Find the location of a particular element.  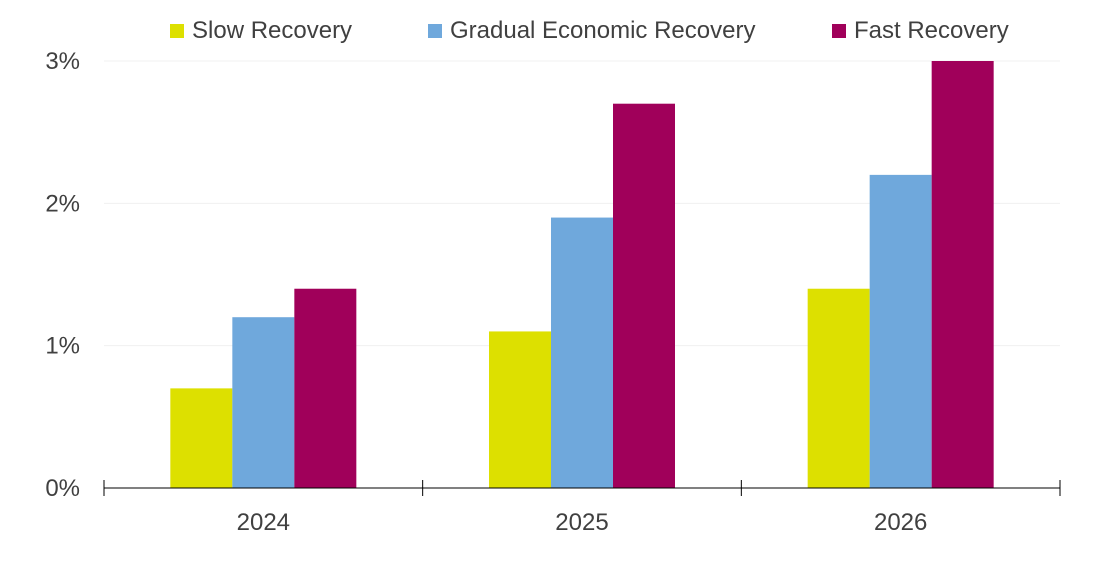

legend-label-fast-recovery: Fast Recovery is located at coordinates (931, 30).